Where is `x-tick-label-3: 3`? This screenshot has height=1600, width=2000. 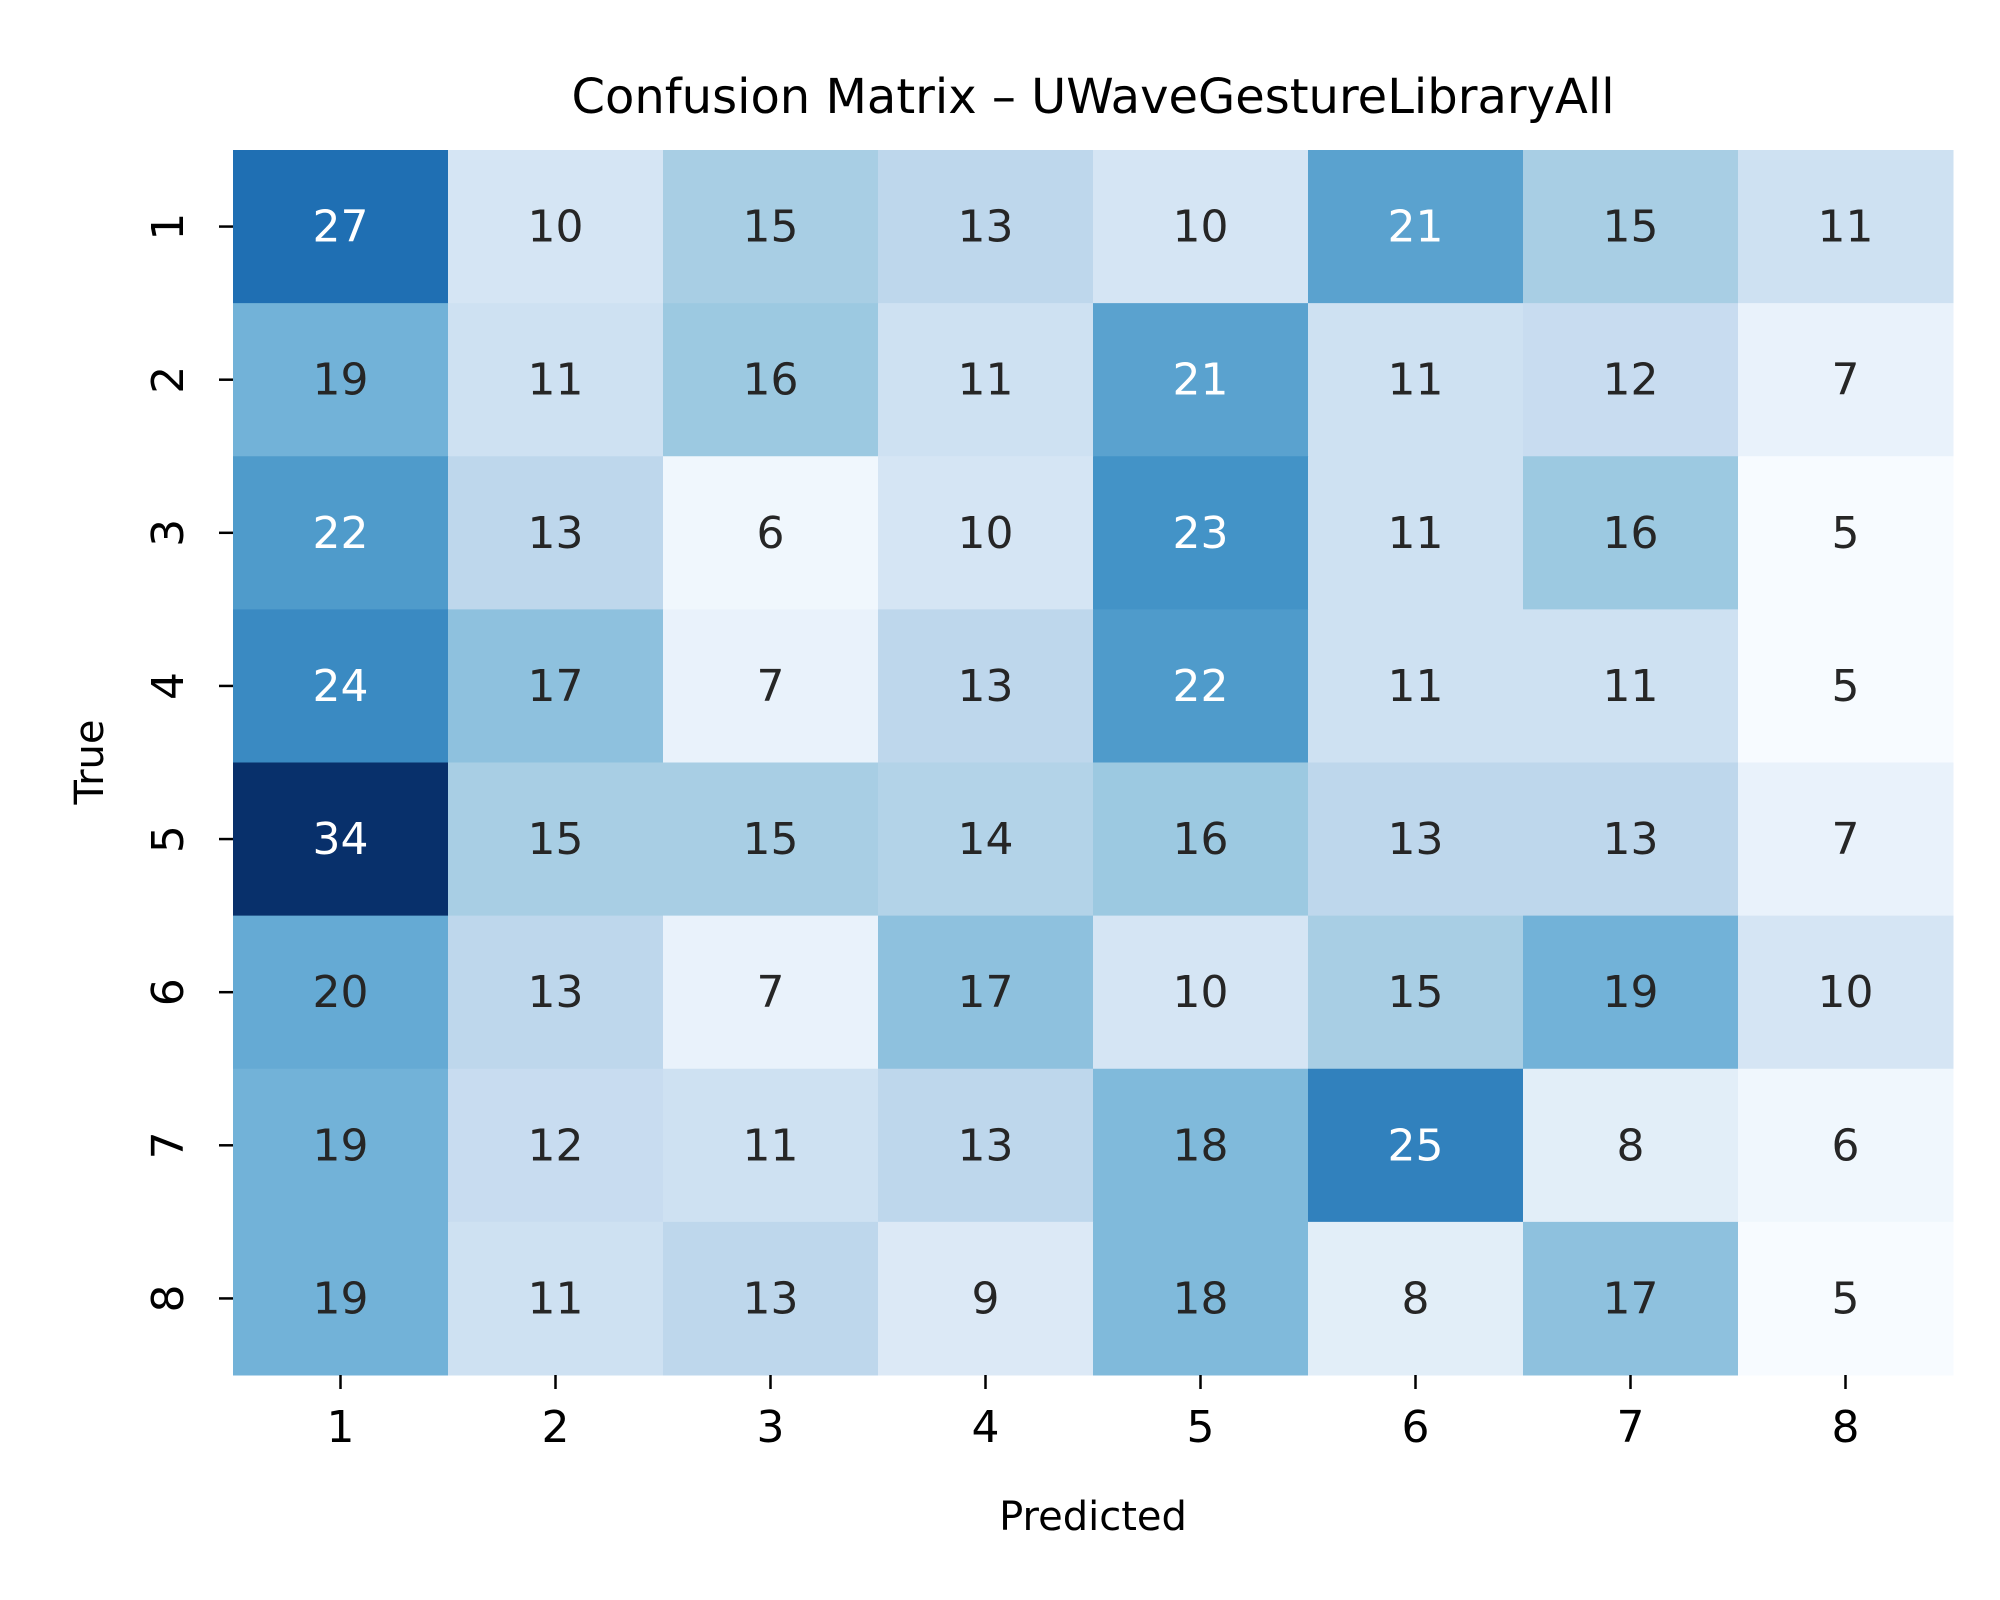 x-tick-label-3: 3 is located at coordinates (771, 1427).